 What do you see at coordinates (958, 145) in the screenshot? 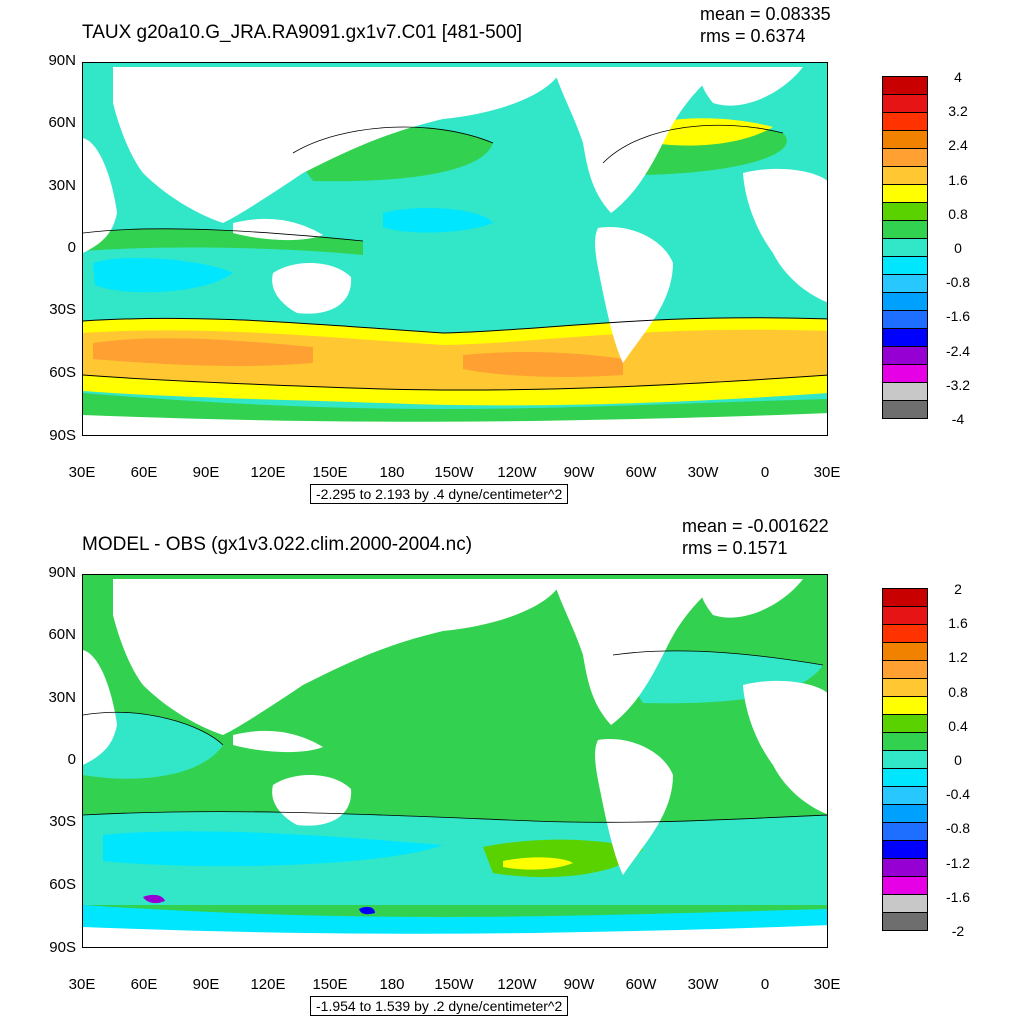
I see `colorbar-label: 2.4` at bounding box center [958, 145].